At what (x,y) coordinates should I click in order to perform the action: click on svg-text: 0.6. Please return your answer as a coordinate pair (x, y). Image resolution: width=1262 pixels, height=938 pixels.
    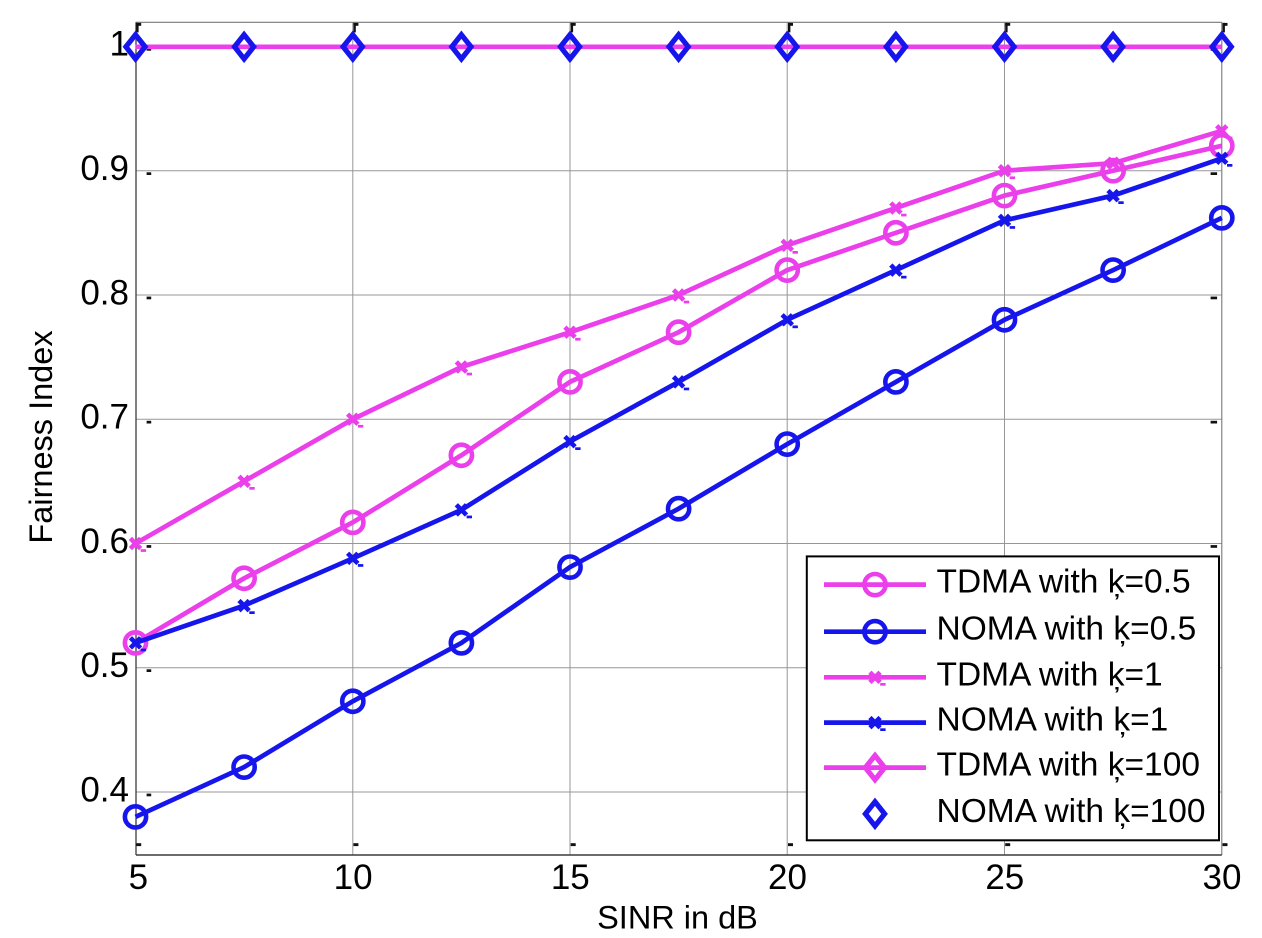
    Looking at the image, I should click on (104, 541).